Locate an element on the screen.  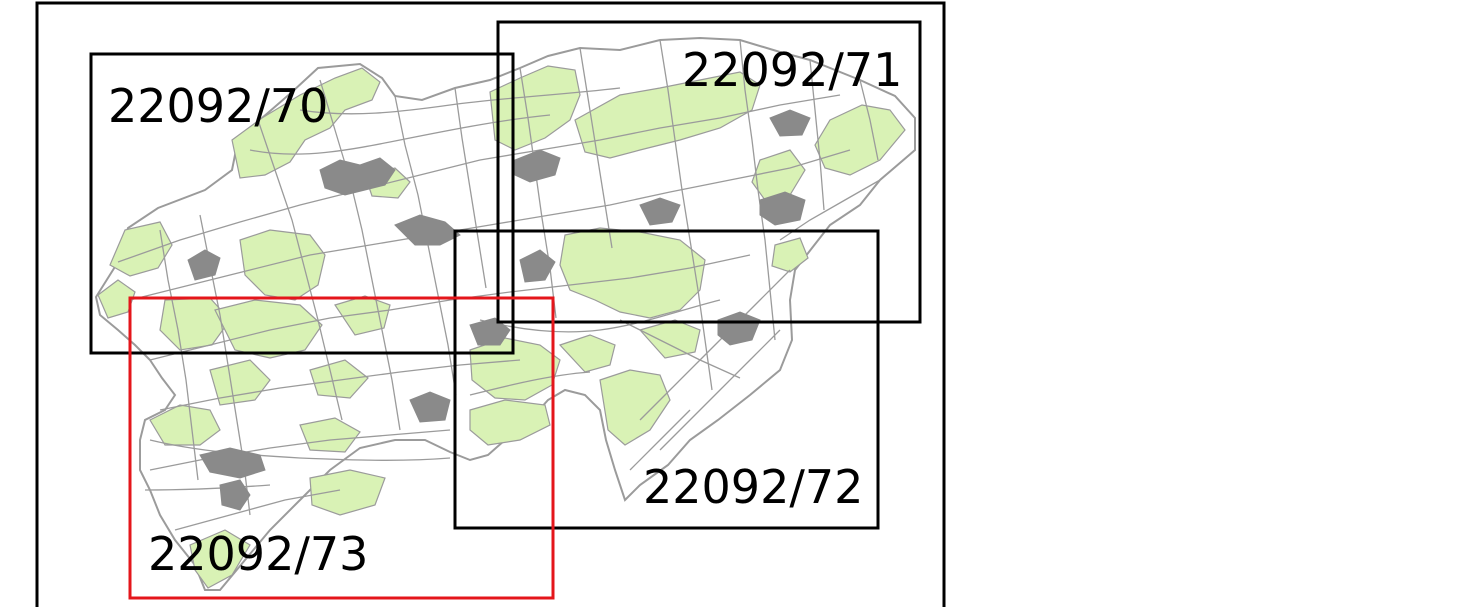
sheet-22092-73: 22092/73 is located at coordinates (341, 448).